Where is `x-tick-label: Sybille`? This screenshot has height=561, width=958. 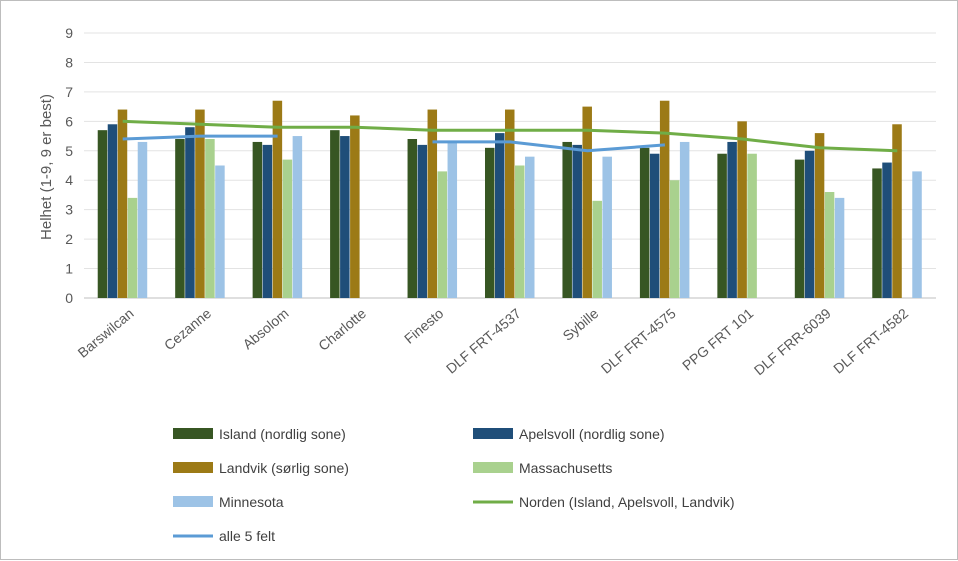 x-tick-label: Sybille is located at coordinates (580, 324).